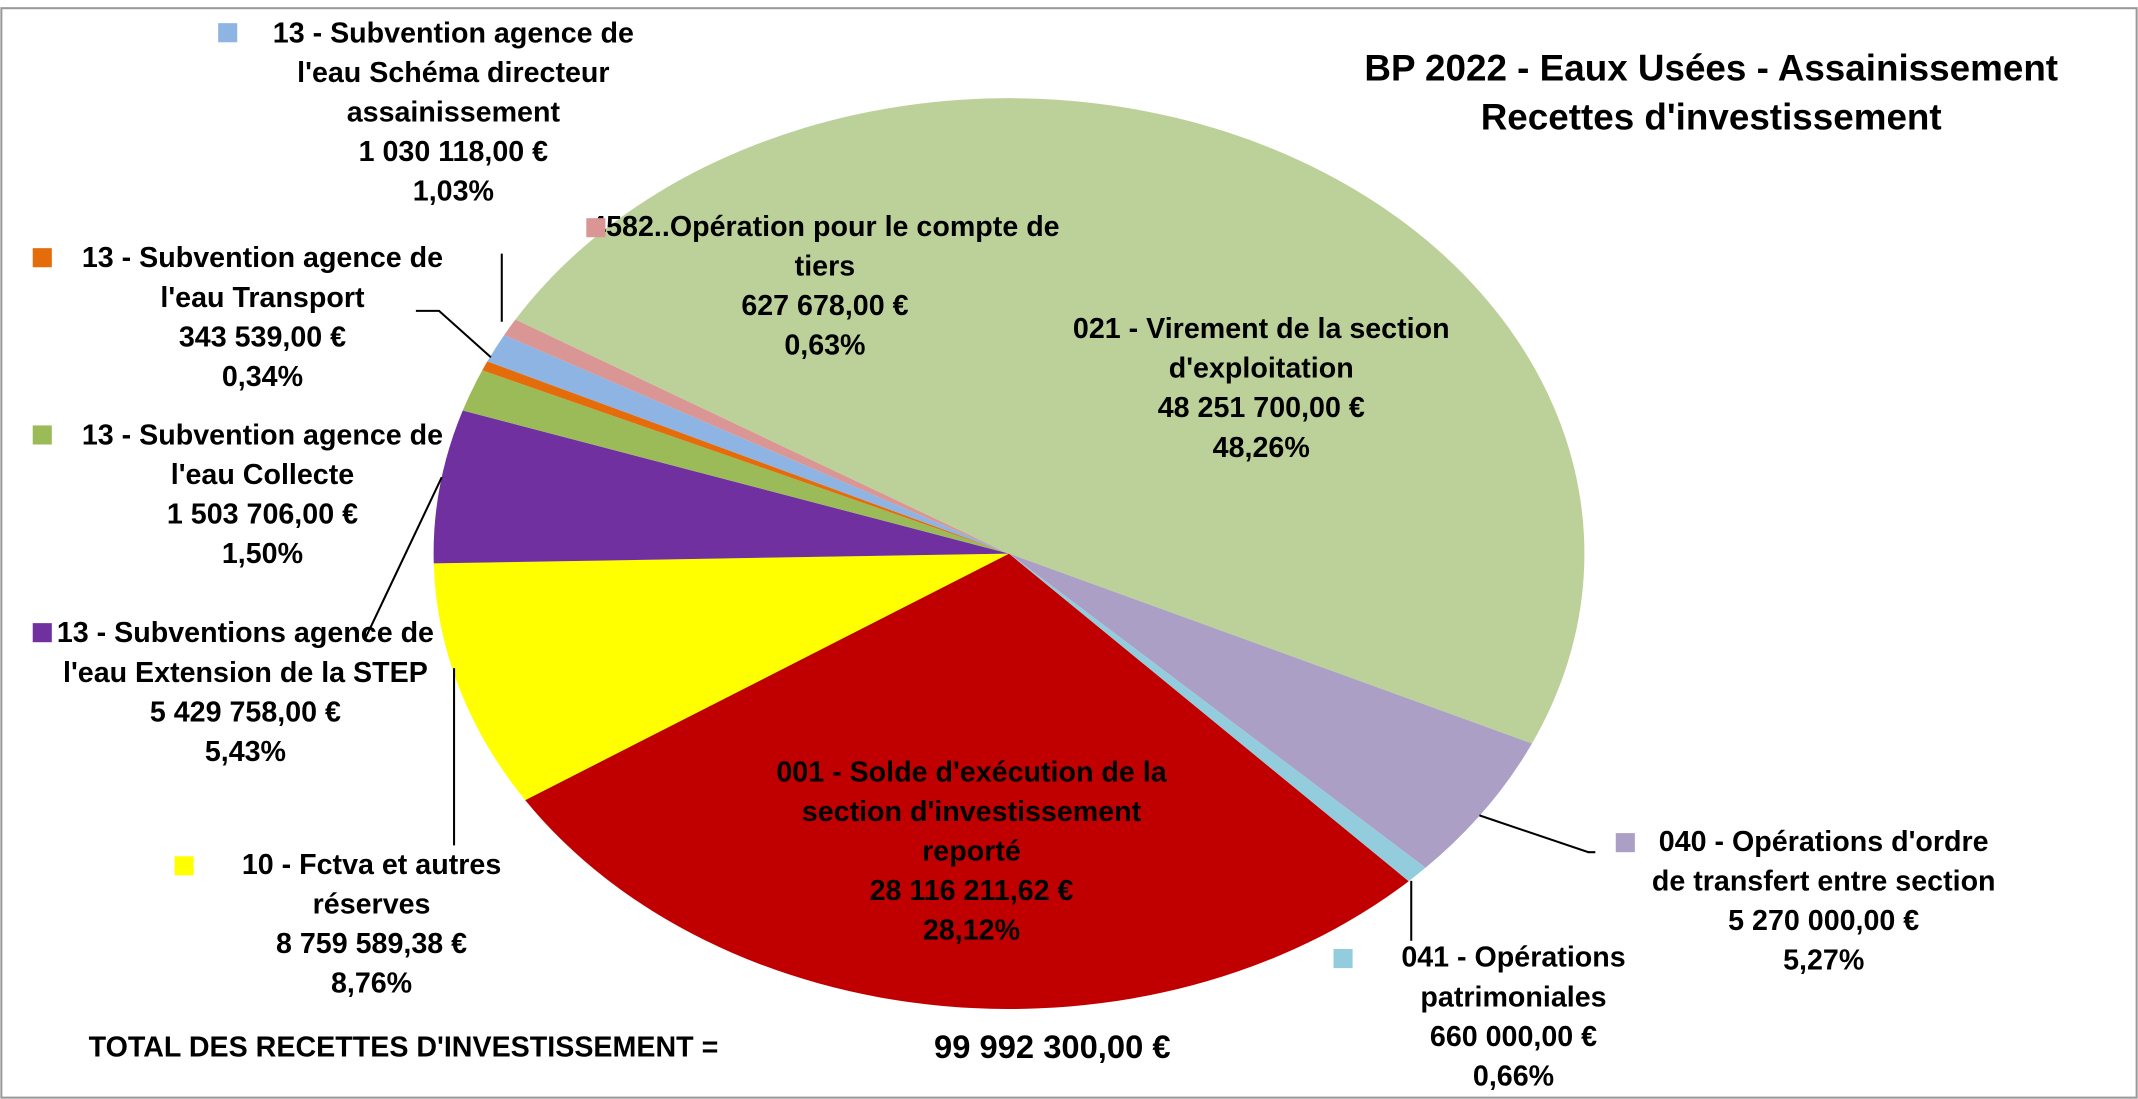 This screenshot has height=1099, width=2138. I want to click on total-value: 99 992 300,00 €, so click(1052, 1048).